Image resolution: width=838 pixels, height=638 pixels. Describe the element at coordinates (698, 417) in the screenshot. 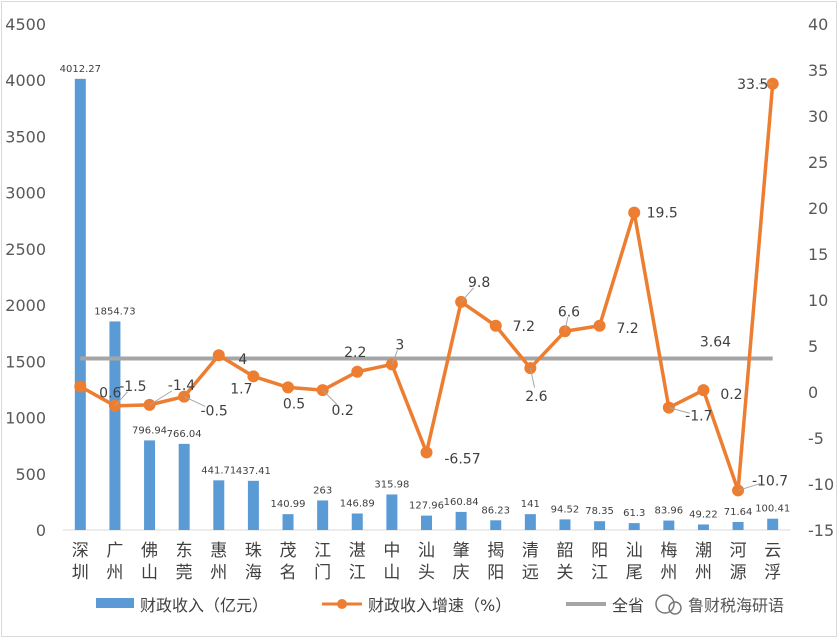

I see `growth-data-label: -1.7` at that location.